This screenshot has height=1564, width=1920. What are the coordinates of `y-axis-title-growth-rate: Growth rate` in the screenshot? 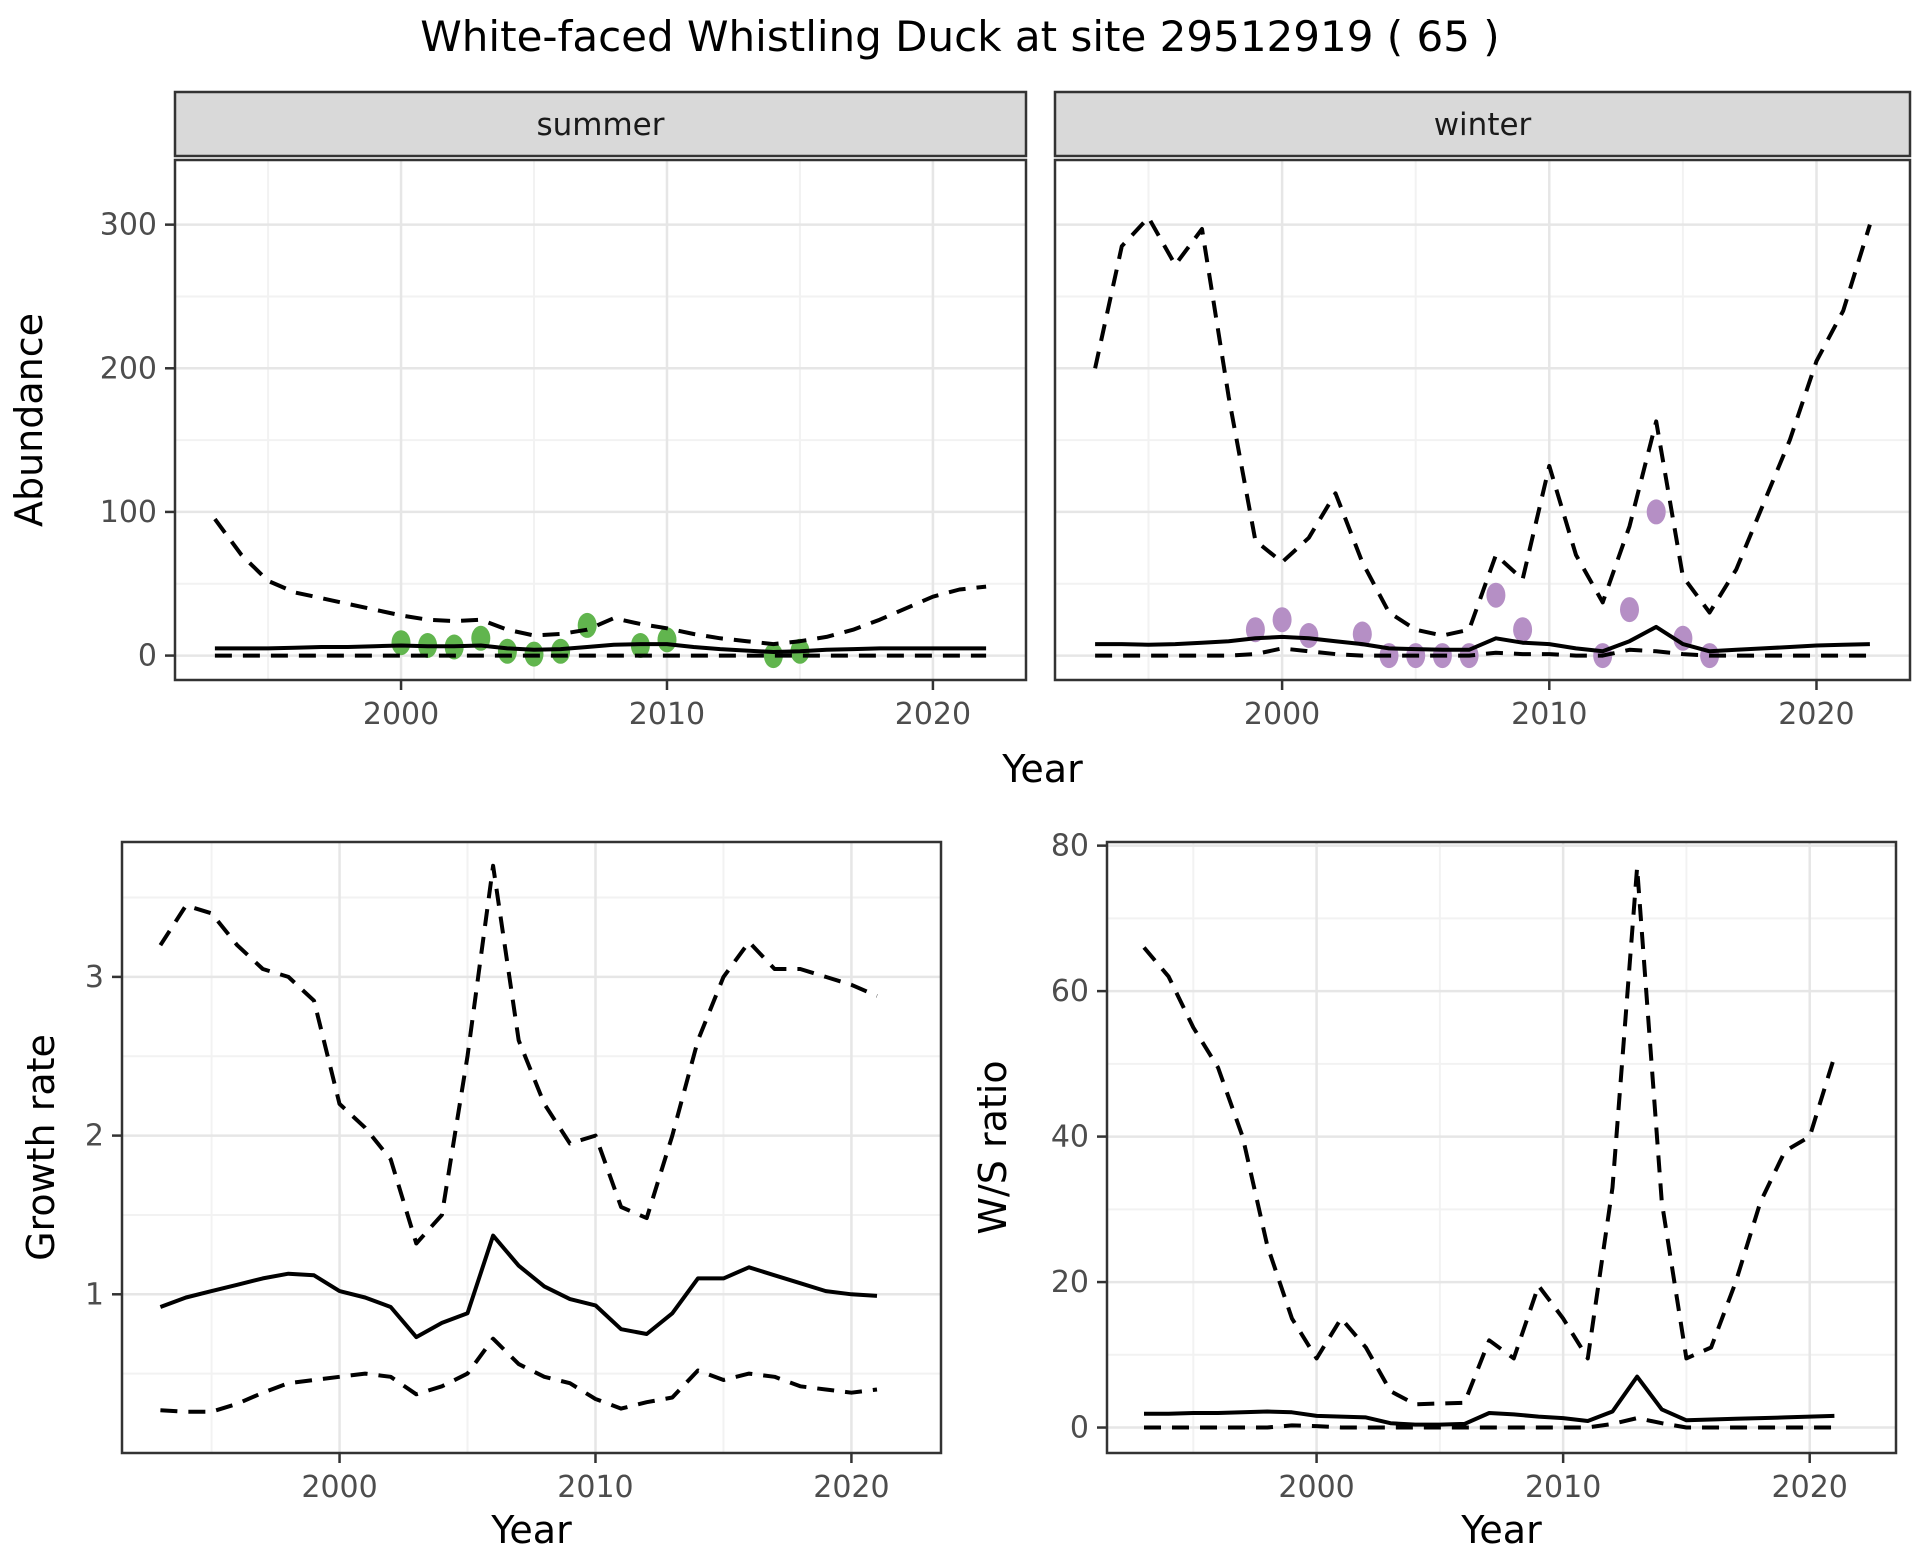 It's located at (41, 1147).